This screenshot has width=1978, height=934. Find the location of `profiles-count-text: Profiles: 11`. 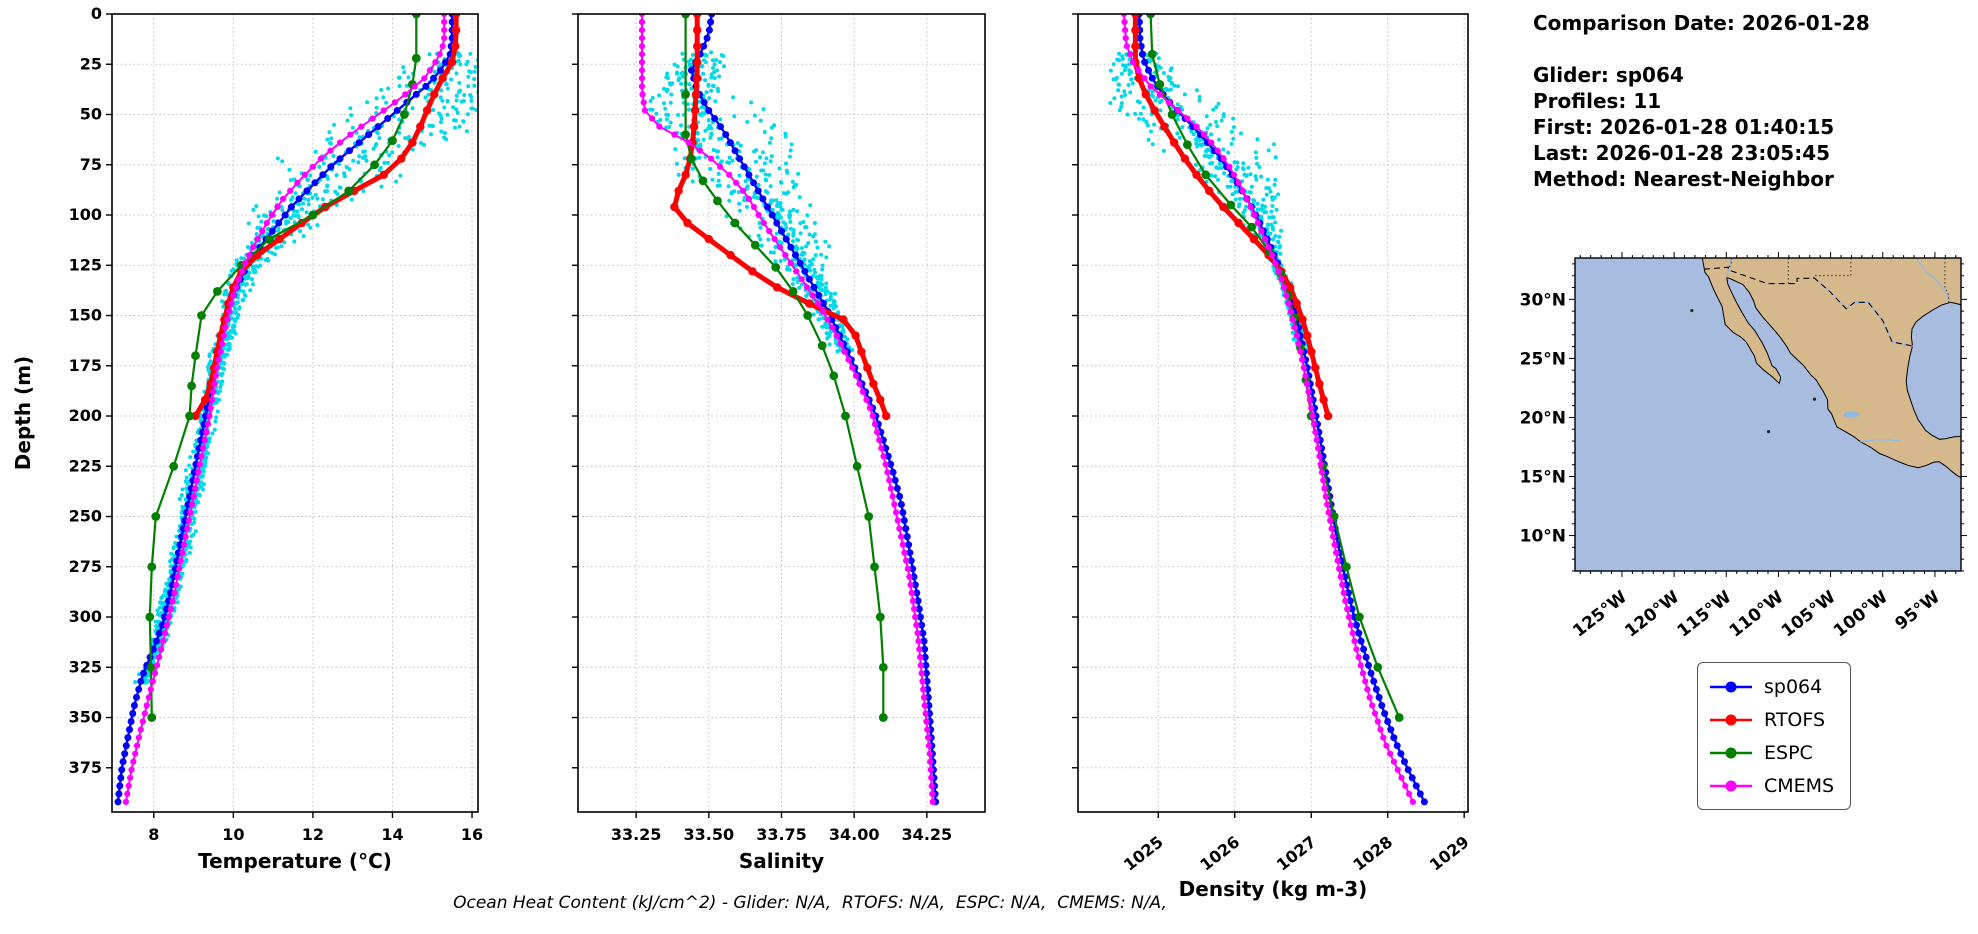

profiles-count-text: Profiles: 11 is located at coordinates (1597, 101).